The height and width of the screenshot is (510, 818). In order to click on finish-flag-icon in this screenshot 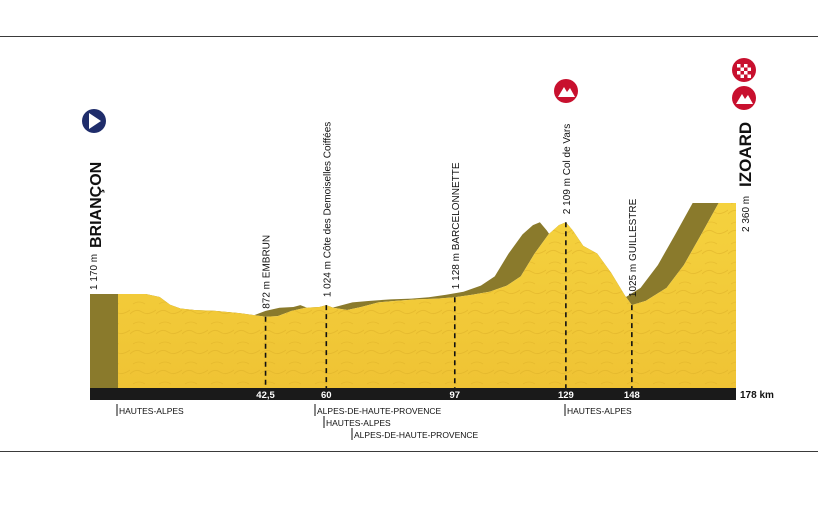, I will do `click(744, 70)`.